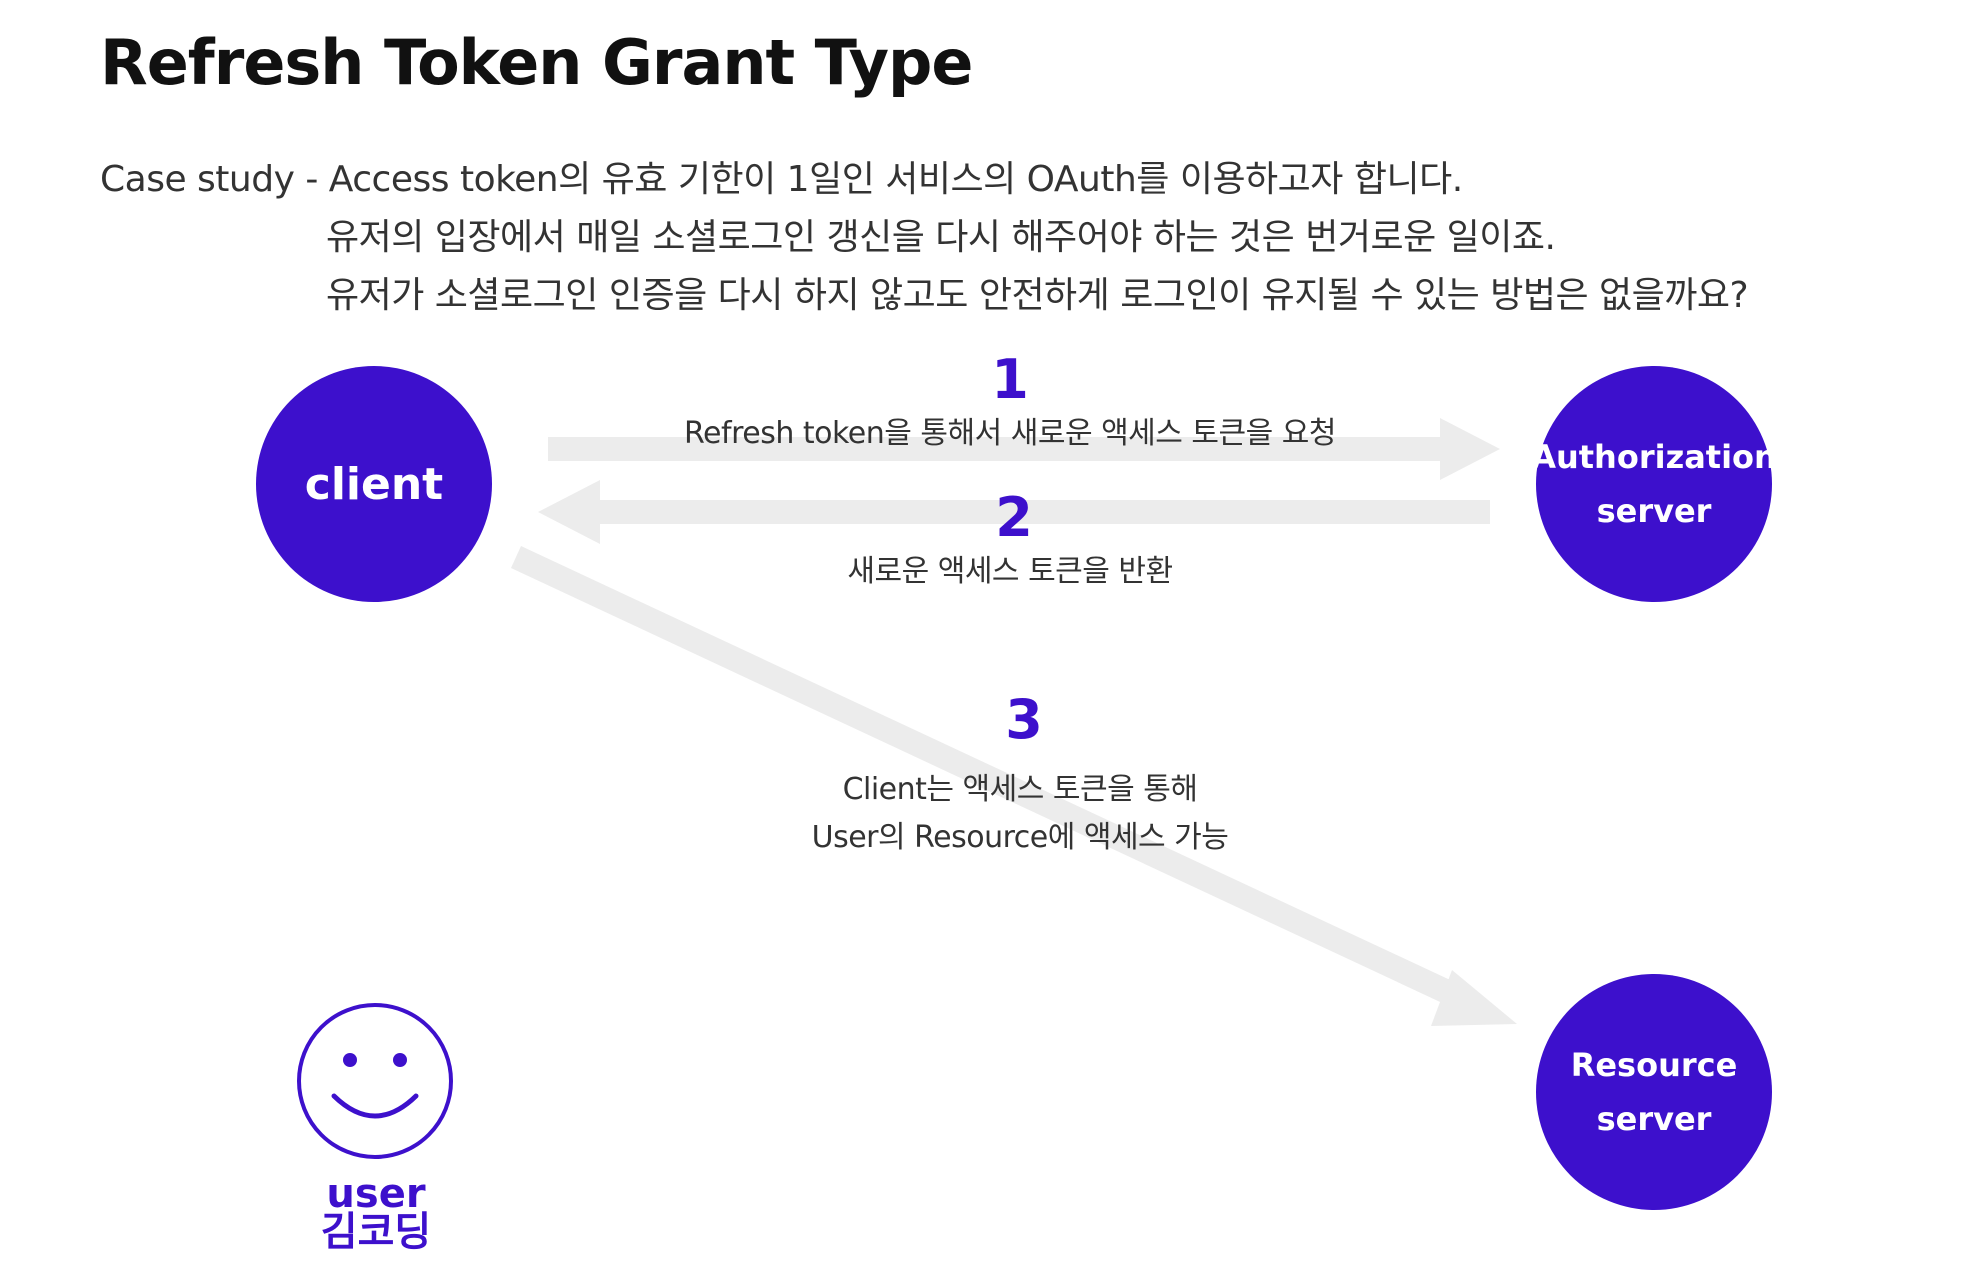 This screenshot has height=1274, width=1966. Describe the element at coordinates (376, 1232) in the screenshot. I see `user-label-ko: 김코딩` at that location.